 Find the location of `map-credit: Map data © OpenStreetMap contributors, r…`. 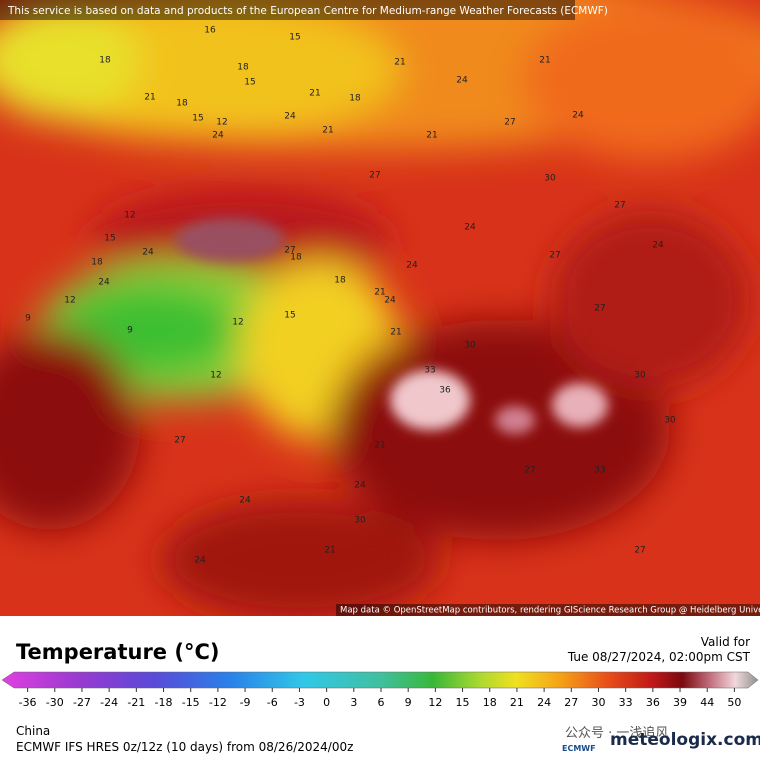

map-credit: Map data © OpenStreetMap contributors, r… is located at coordinates (550, 611).